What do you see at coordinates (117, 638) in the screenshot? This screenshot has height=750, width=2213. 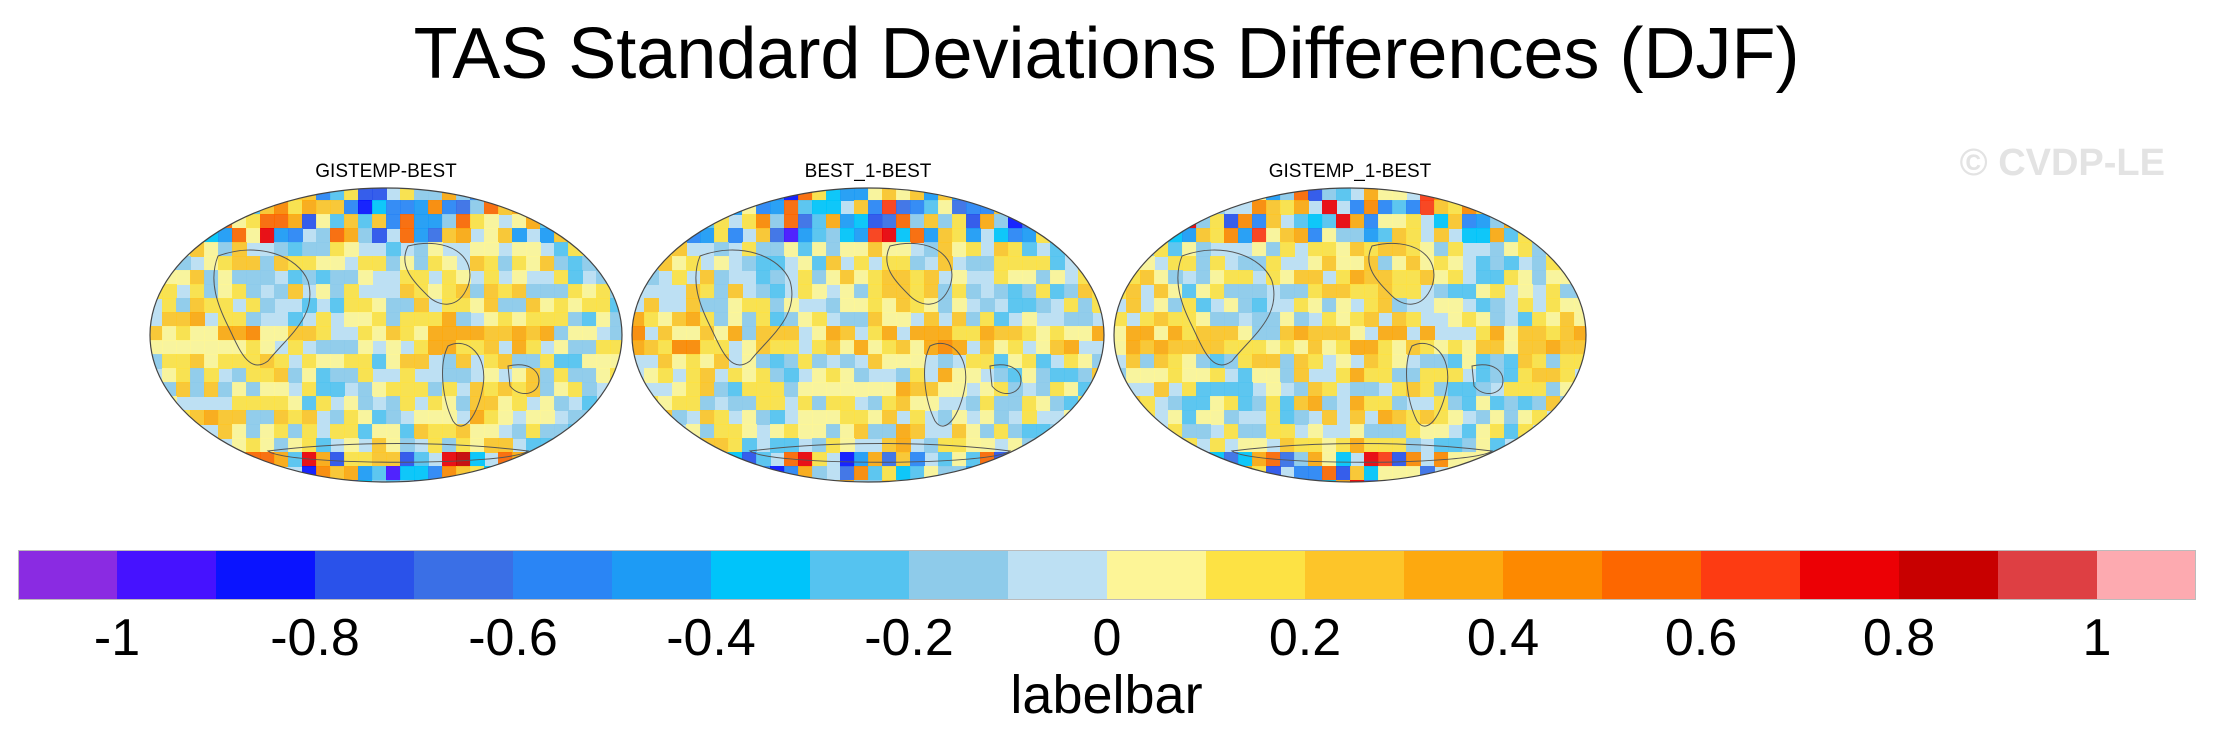 I see `labelbar-tick-label: -1` at bounding box center [117, 638].